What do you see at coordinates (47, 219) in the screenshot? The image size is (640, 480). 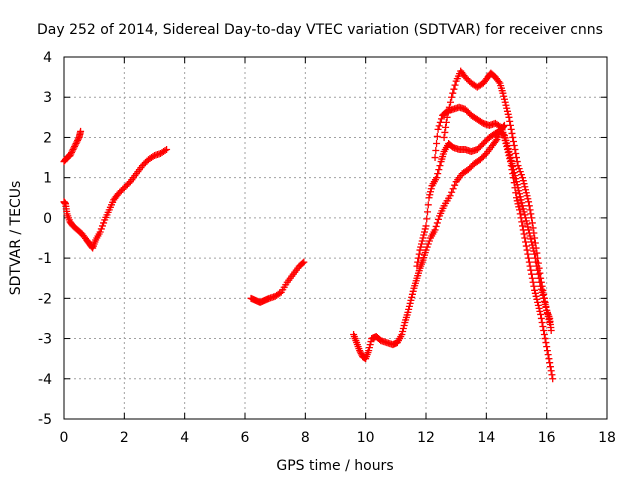 I see `y-tick-label: 0` at bounding box center [47, 219].